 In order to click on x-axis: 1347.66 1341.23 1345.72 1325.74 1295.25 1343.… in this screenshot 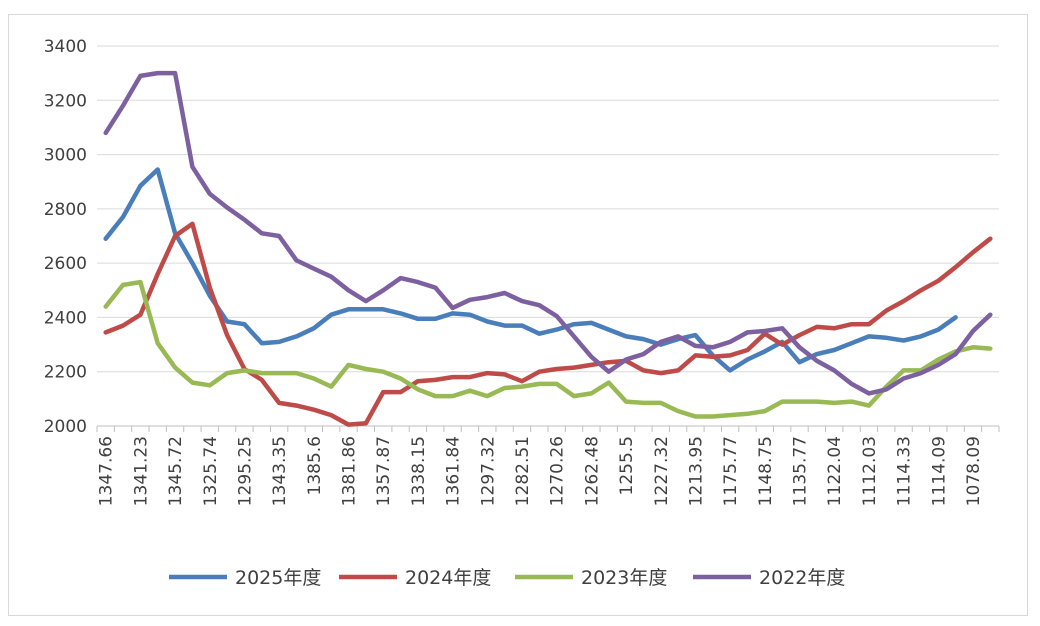, I will do `click(548, 465)`.